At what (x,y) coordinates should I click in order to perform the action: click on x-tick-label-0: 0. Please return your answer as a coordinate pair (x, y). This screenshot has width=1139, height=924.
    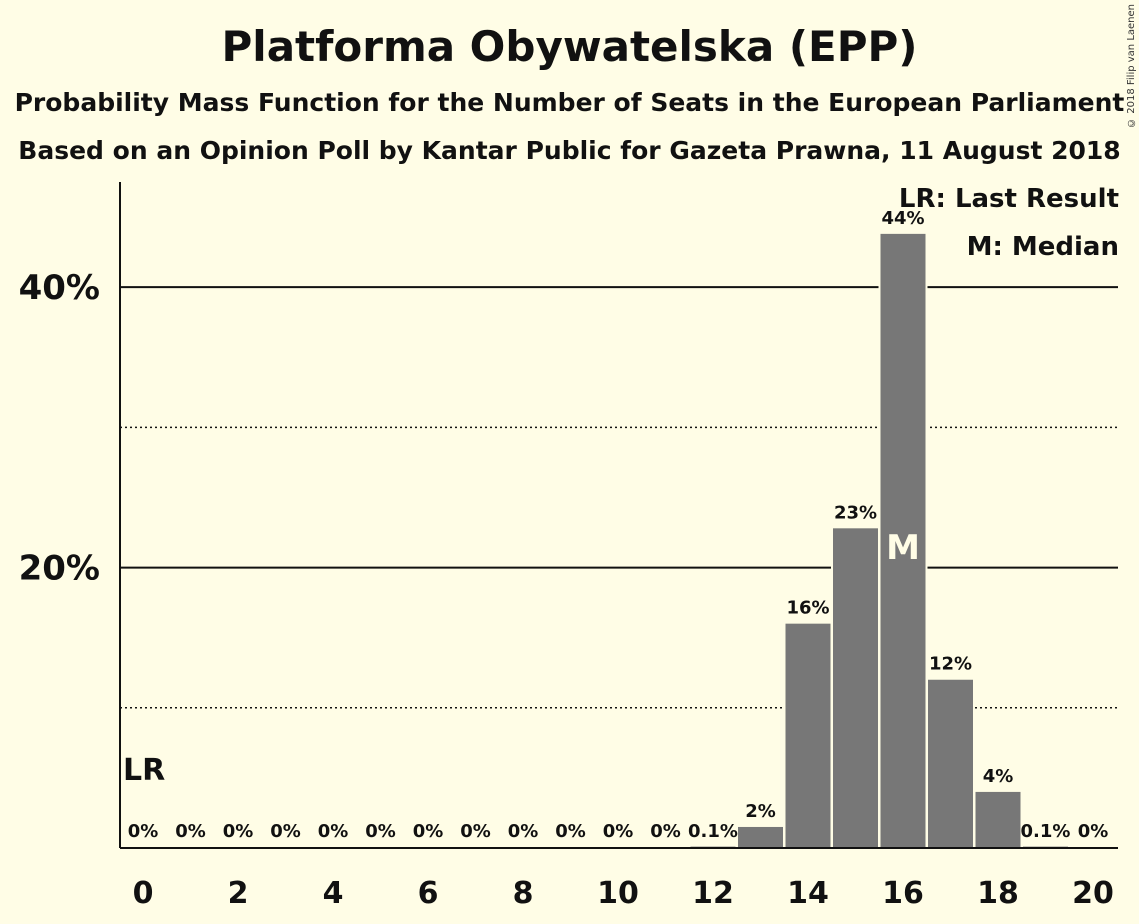
    Looking at the image, I should click on (143, 893).